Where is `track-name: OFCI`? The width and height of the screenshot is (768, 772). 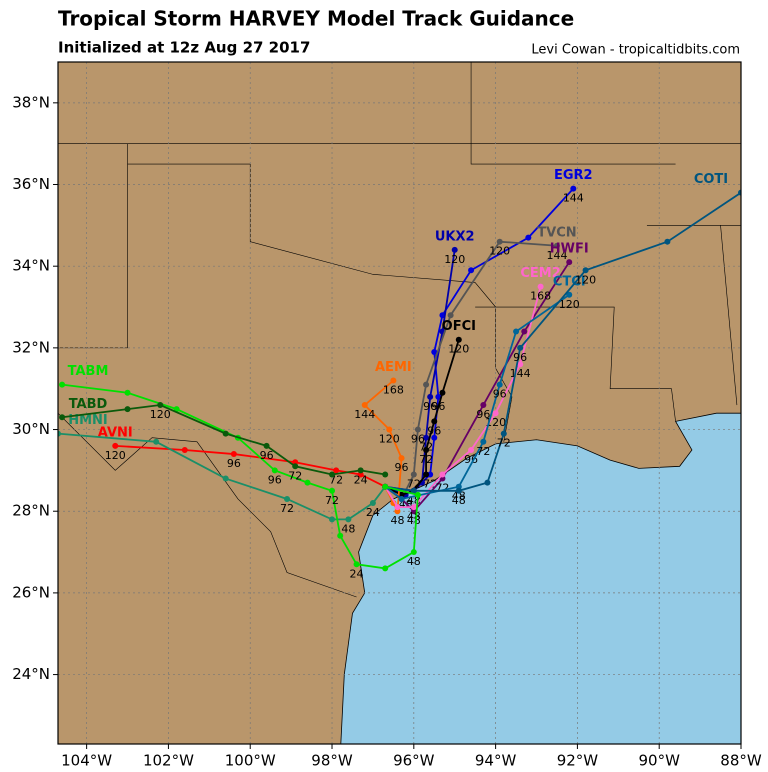
track-name: OFCI is located at coordinates (459, 326).